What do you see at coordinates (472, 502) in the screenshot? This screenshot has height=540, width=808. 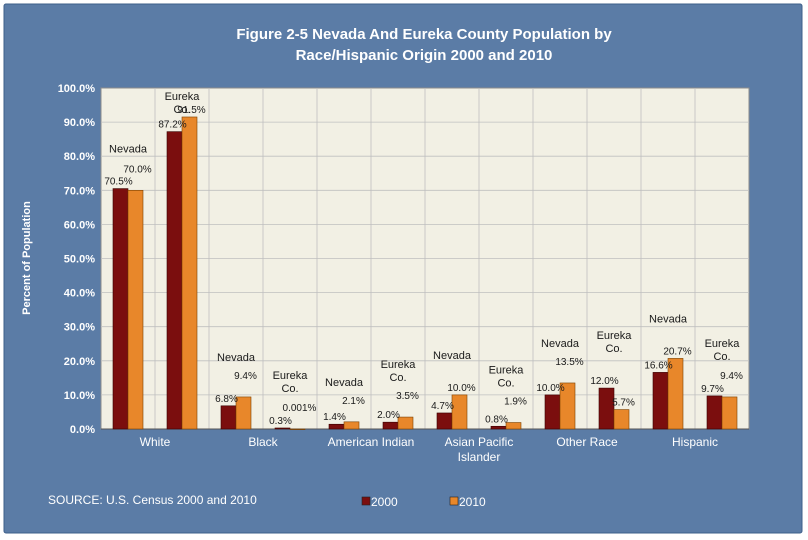 I see `legend-label: 2010` at bounding box center [472, 502].